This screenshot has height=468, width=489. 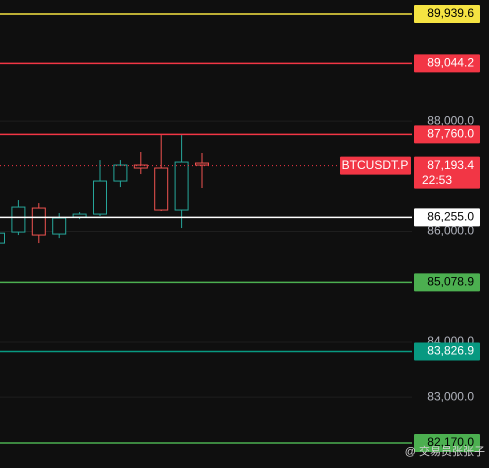 What do you see at coordinates (450, 231) in the screenshot?
I see `y-tick-label: 86,000.0` at bounding box center [450, 231].